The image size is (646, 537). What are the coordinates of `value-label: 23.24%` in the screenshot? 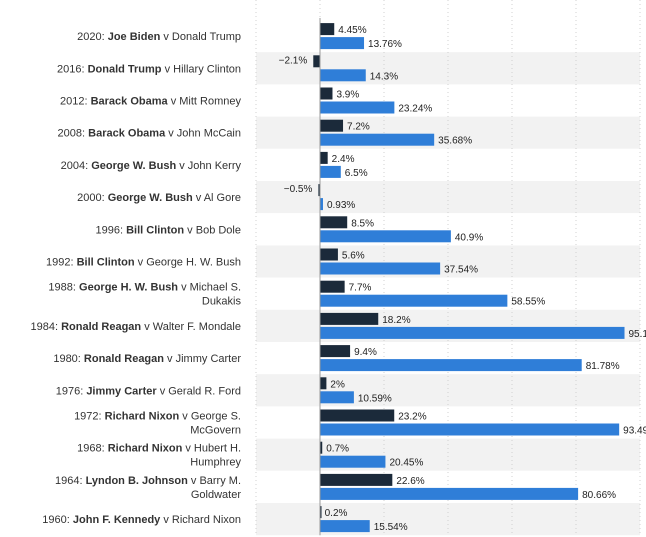 It's located at (415, 109).